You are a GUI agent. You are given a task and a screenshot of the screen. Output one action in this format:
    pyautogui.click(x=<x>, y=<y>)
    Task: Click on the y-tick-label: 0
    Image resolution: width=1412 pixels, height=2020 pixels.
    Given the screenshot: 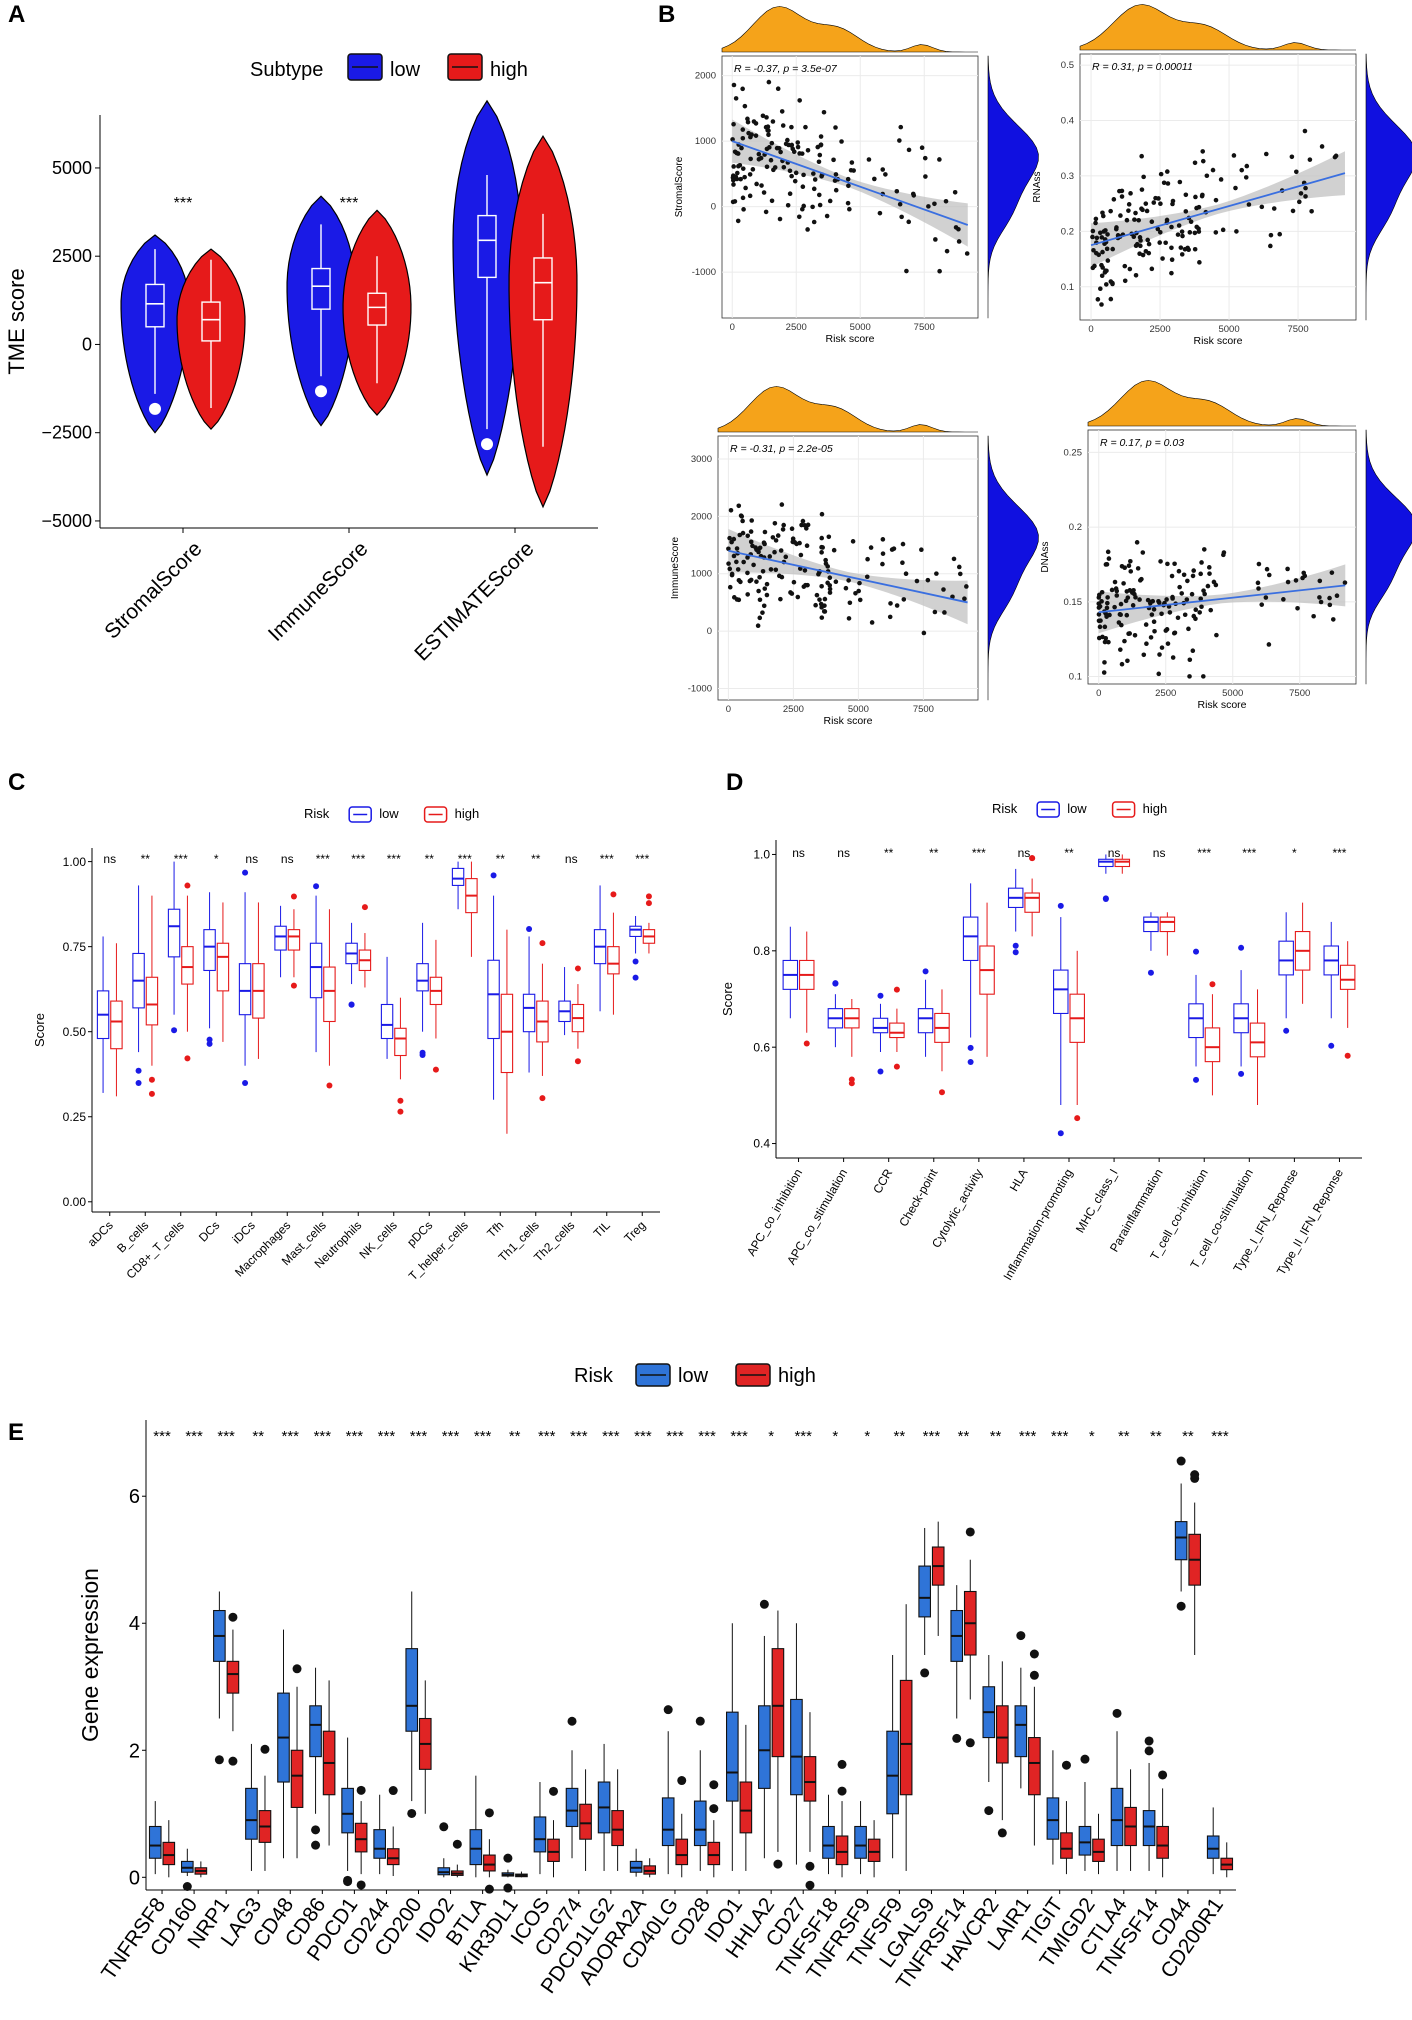 What is the action you would take?
    pyautogui.click(x=134, y=1878)
    